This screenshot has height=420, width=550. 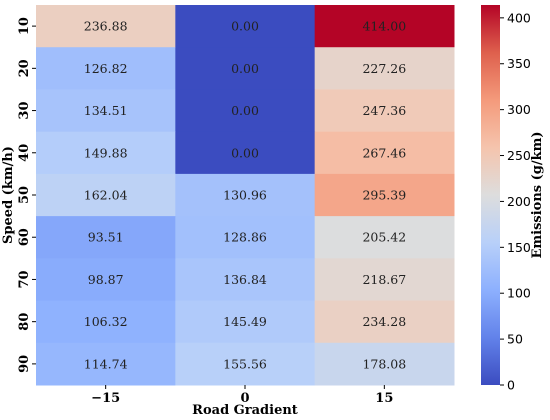 I want to click on cell-value-label: 295.39, so click(x=384, y=195).